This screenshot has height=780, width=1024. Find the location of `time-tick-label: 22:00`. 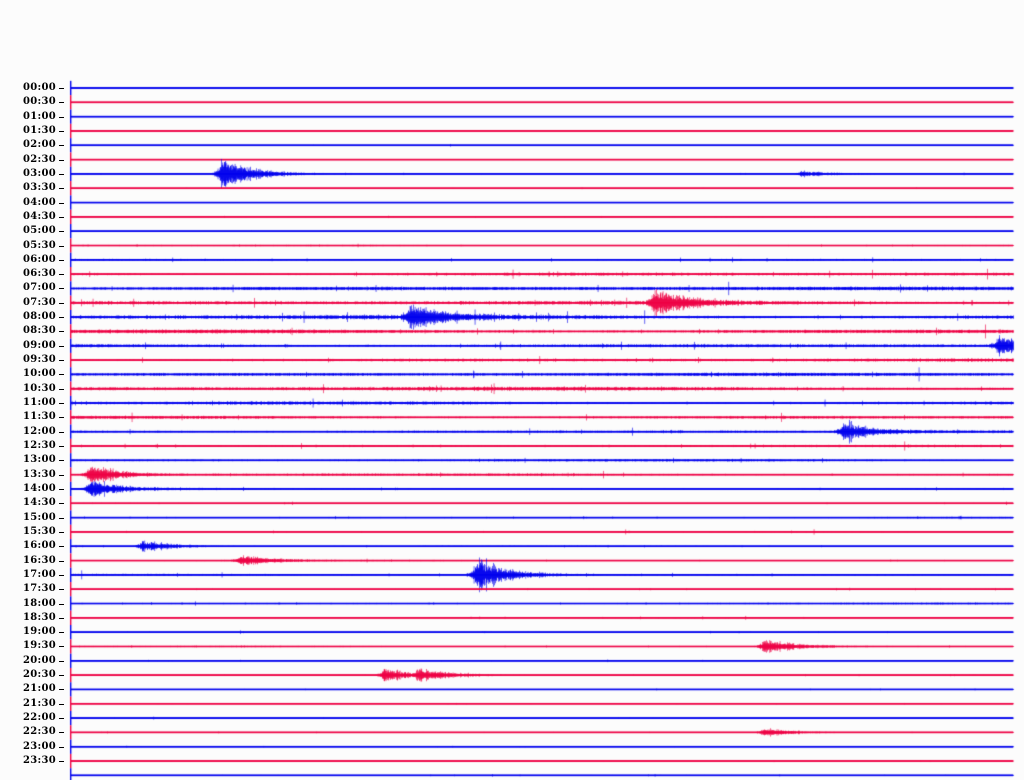

time-tick-label: 22:00 is located at coordinates (39, 718).